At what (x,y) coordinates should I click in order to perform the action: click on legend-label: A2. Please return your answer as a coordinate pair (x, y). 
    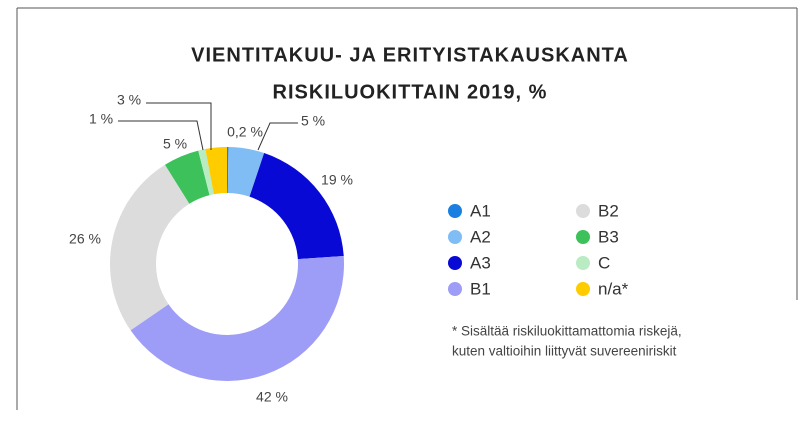
    Looking at the image, I should click on (480, 236).